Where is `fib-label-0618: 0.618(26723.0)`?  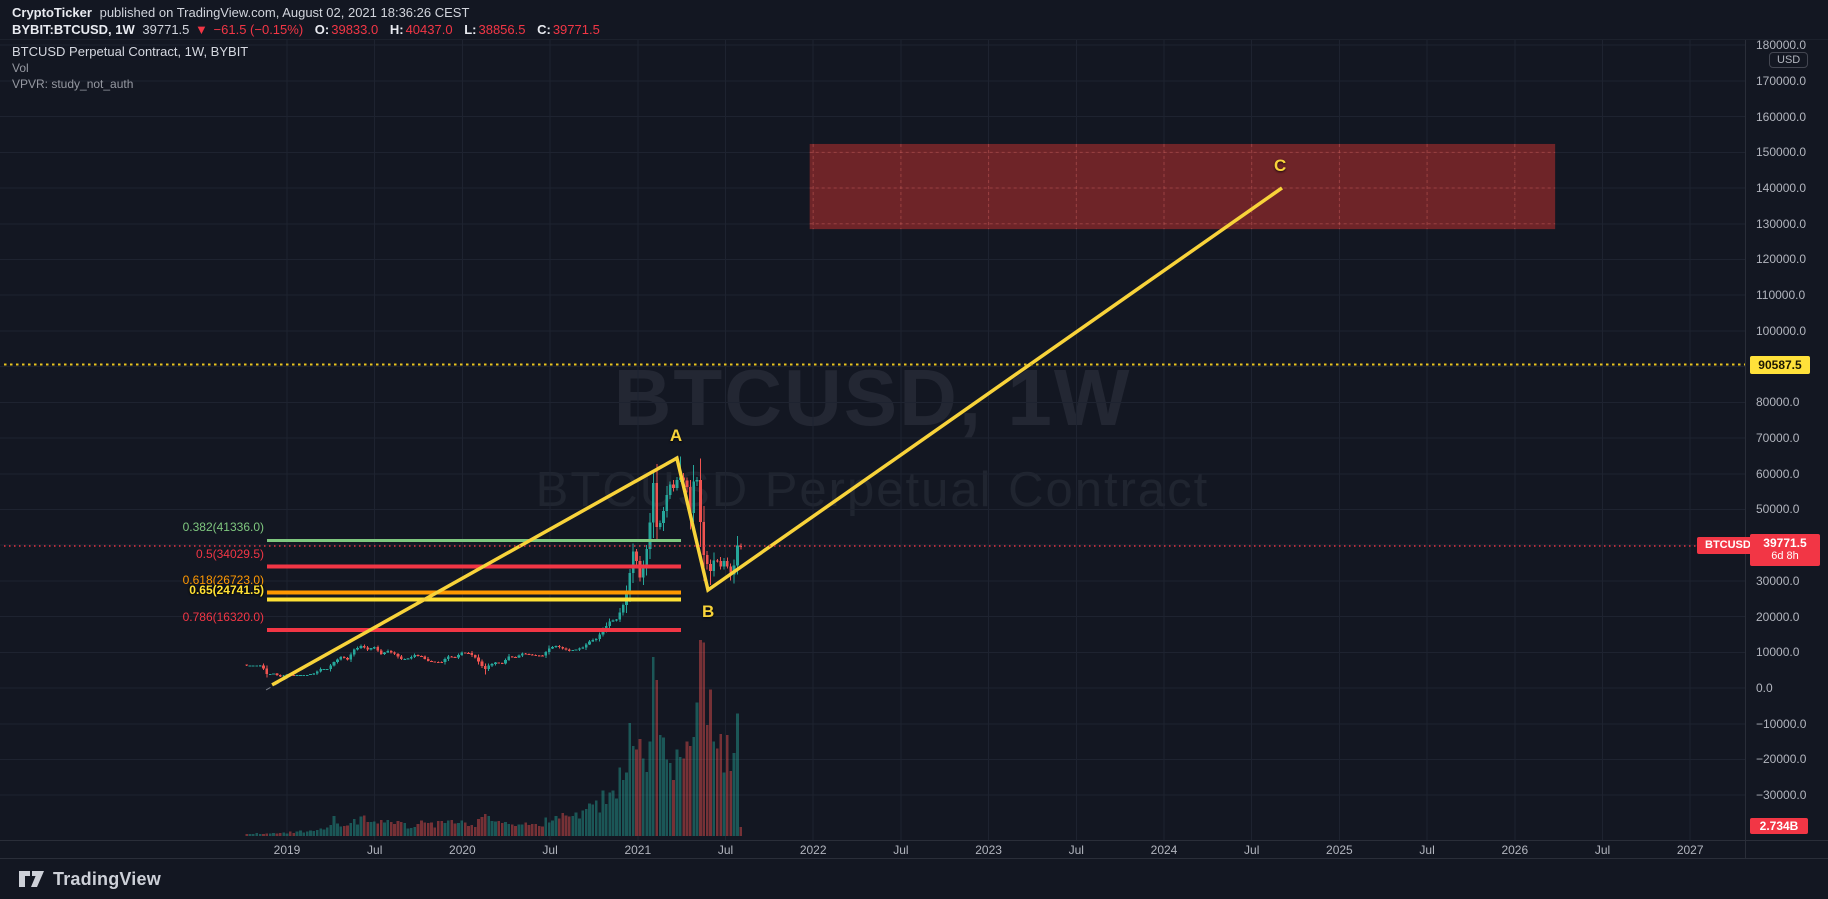
fib-label-0618: 0.618(26723.0) is located at coordinates (223, 579).